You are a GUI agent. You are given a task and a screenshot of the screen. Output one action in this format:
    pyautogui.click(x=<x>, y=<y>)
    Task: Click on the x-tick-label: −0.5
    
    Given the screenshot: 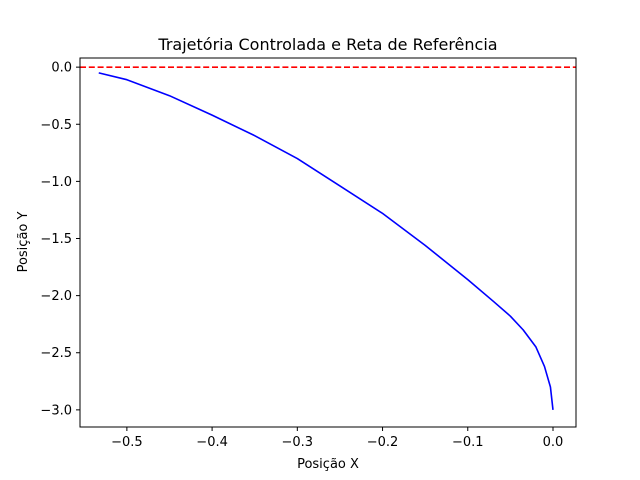 What is the action you would take?
    pyautogui.click(x=127, y=442)
    